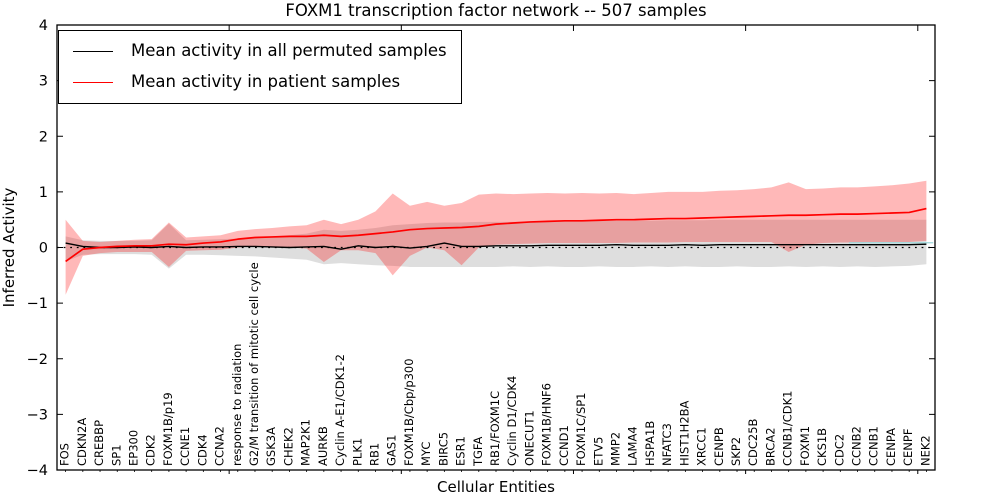 Image resolution: width=1000 pixels, height=500 pixels. I want to click on x-tick-label: MAP2K1, so click(306, 442).